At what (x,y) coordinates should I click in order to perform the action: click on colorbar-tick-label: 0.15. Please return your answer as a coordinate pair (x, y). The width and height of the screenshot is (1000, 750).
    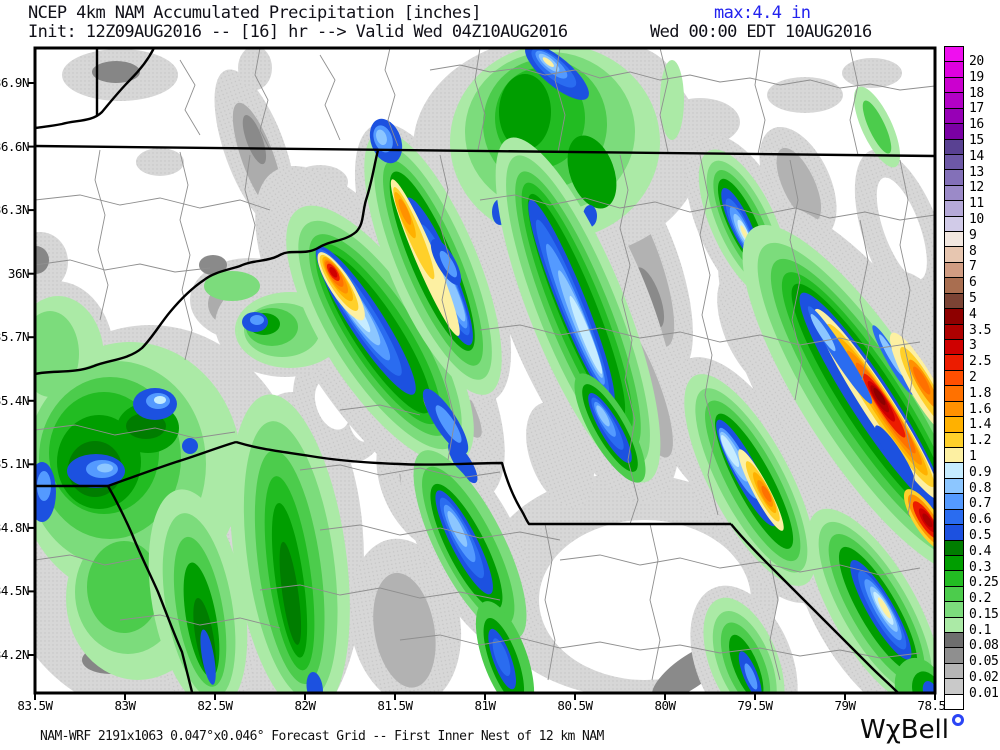
    Looking at the image, I should click on (984, 614).